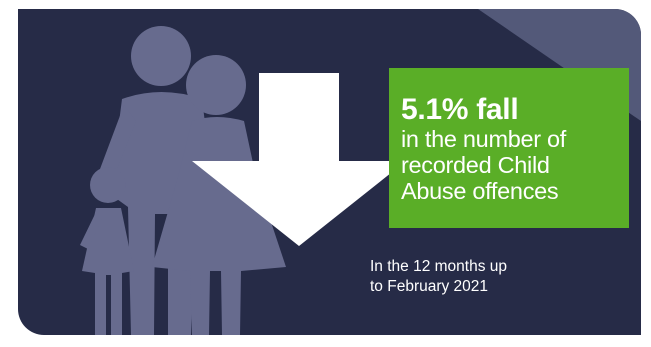  What do you see at coordinates (480, 191) in the screenshot?
I see `callout-line: Abuse offences` at bounding box center [480, 191].